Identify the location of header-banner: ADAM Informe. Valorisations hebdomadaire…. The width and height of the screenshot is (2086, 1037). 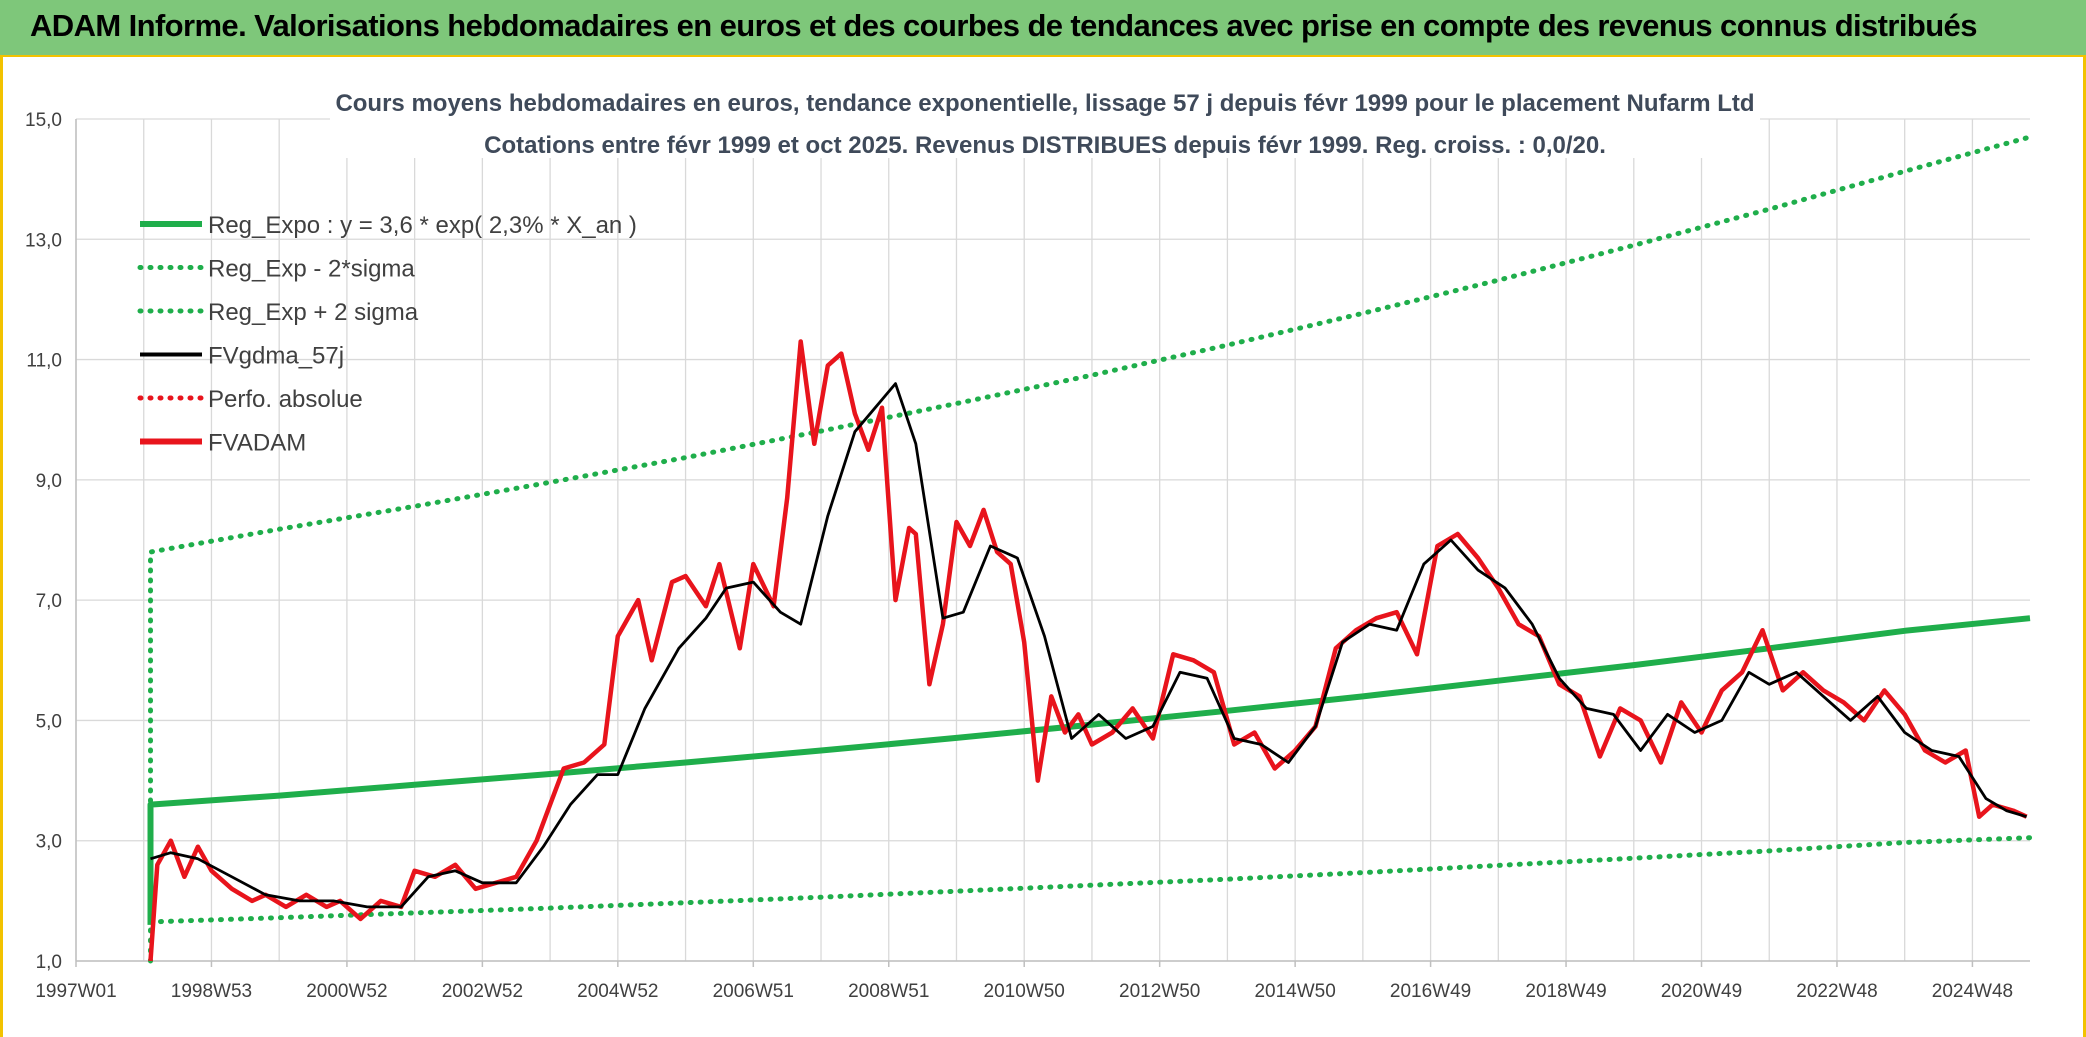
(1043, 28).